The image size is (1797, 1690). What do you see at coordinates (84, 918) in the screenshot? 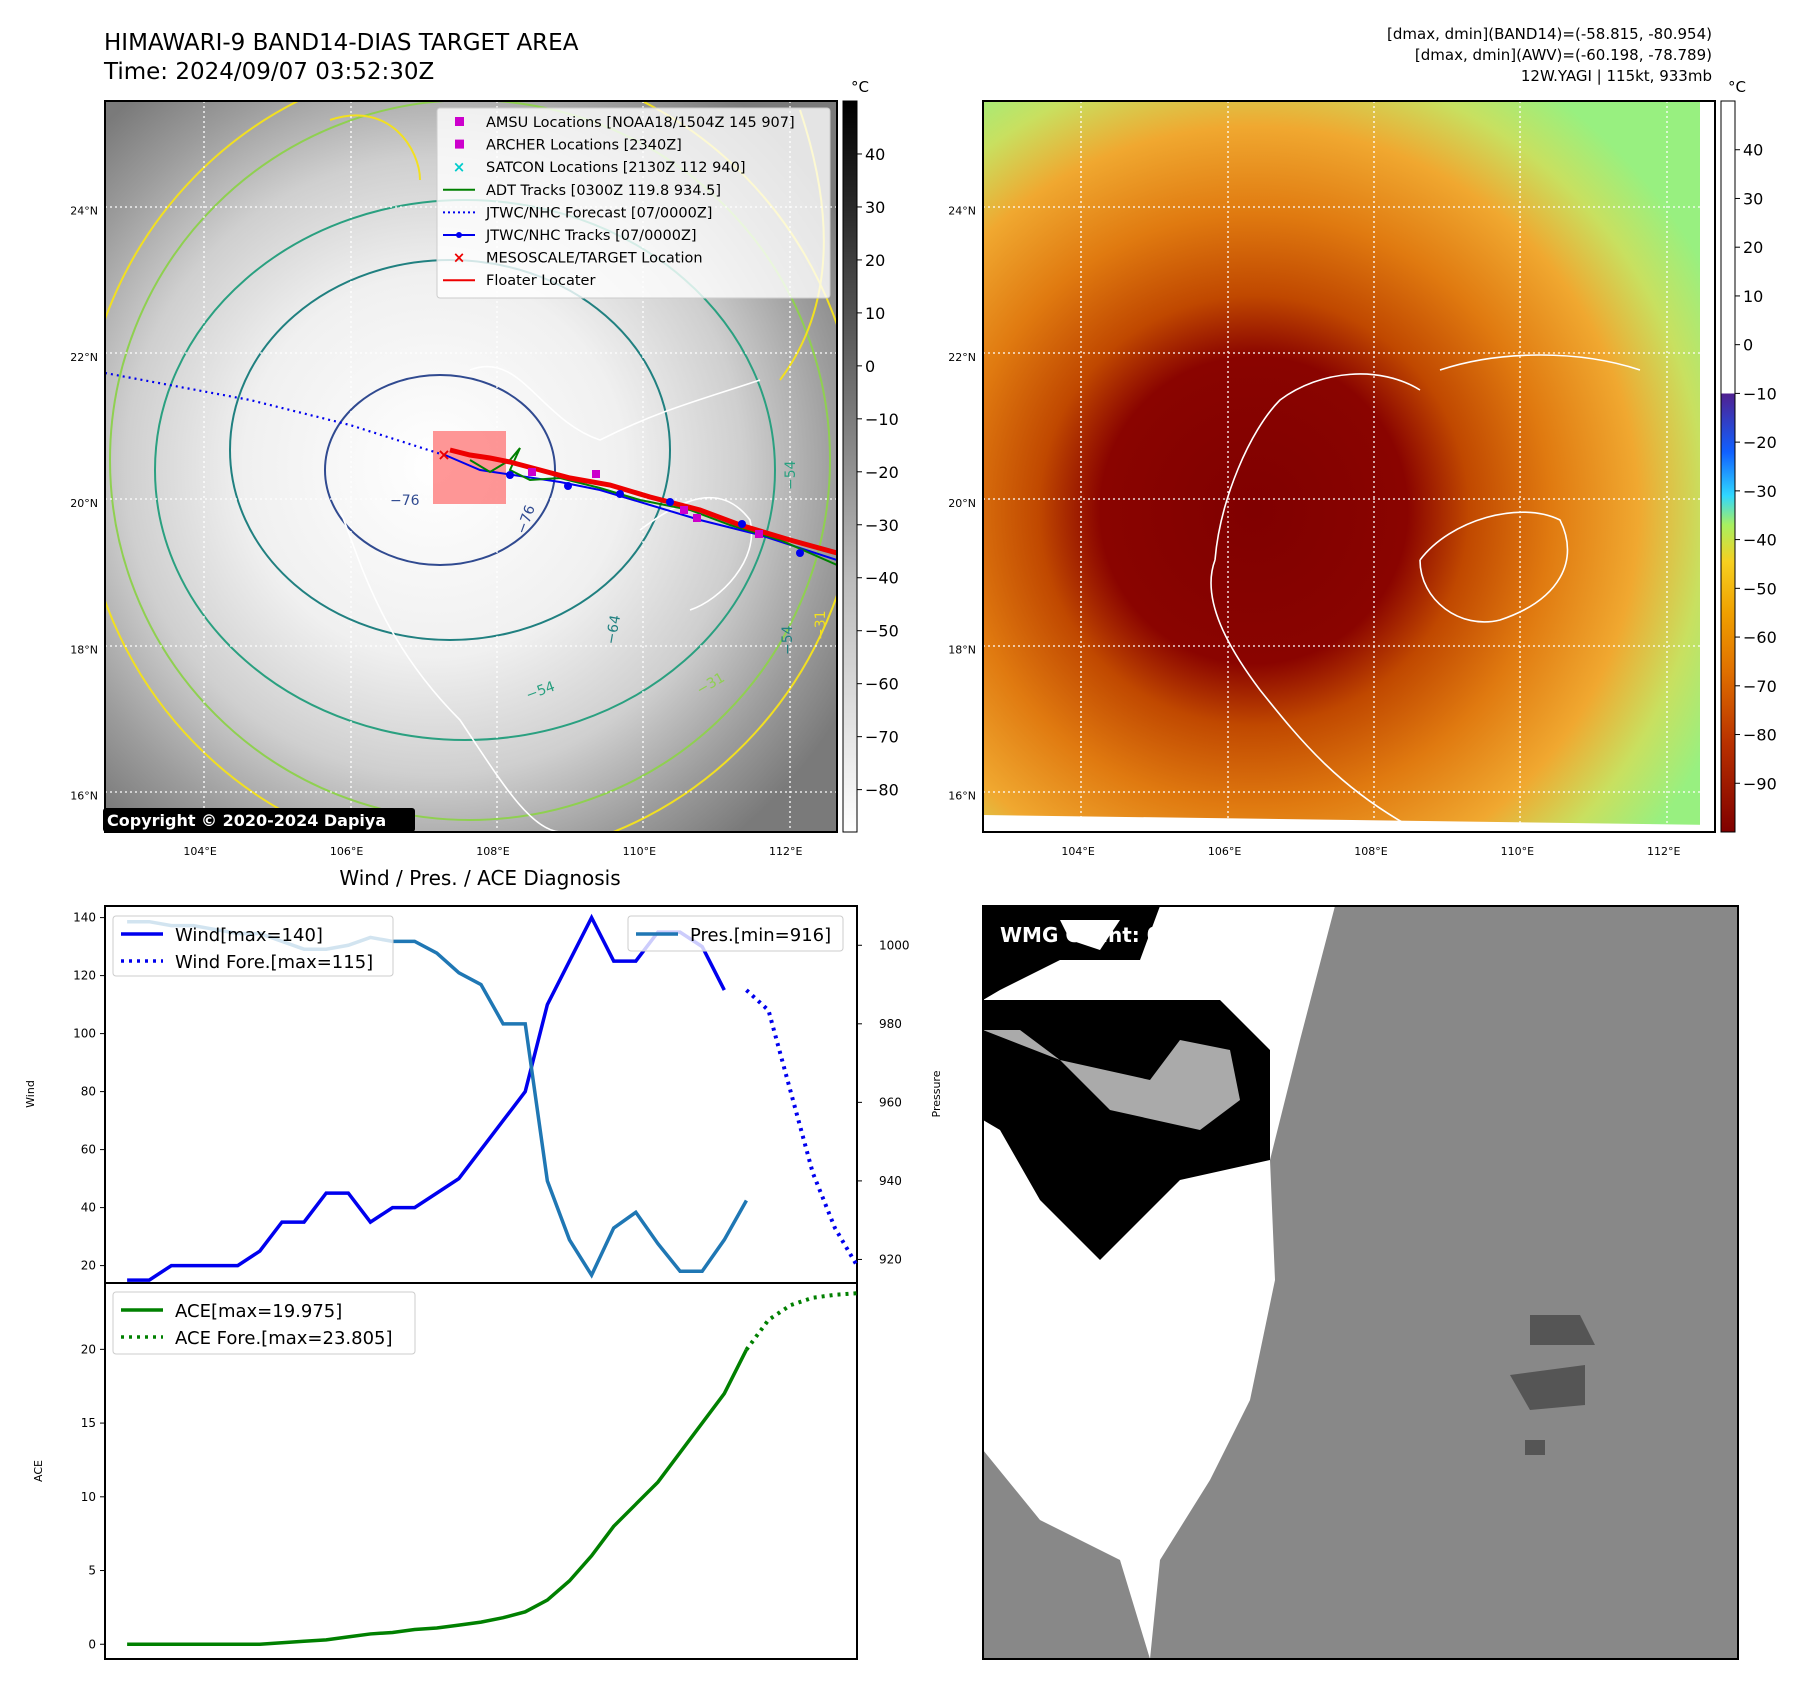
I see `wind-tick-label: 140` at bounding box center [84, 918].